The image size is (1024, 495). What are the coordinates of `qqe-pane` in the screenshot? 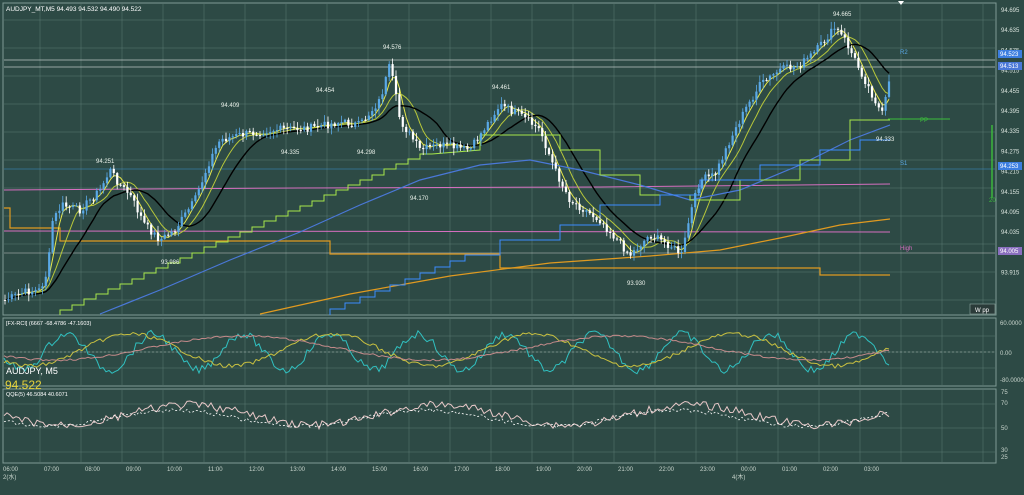 It's located at (499, 426).